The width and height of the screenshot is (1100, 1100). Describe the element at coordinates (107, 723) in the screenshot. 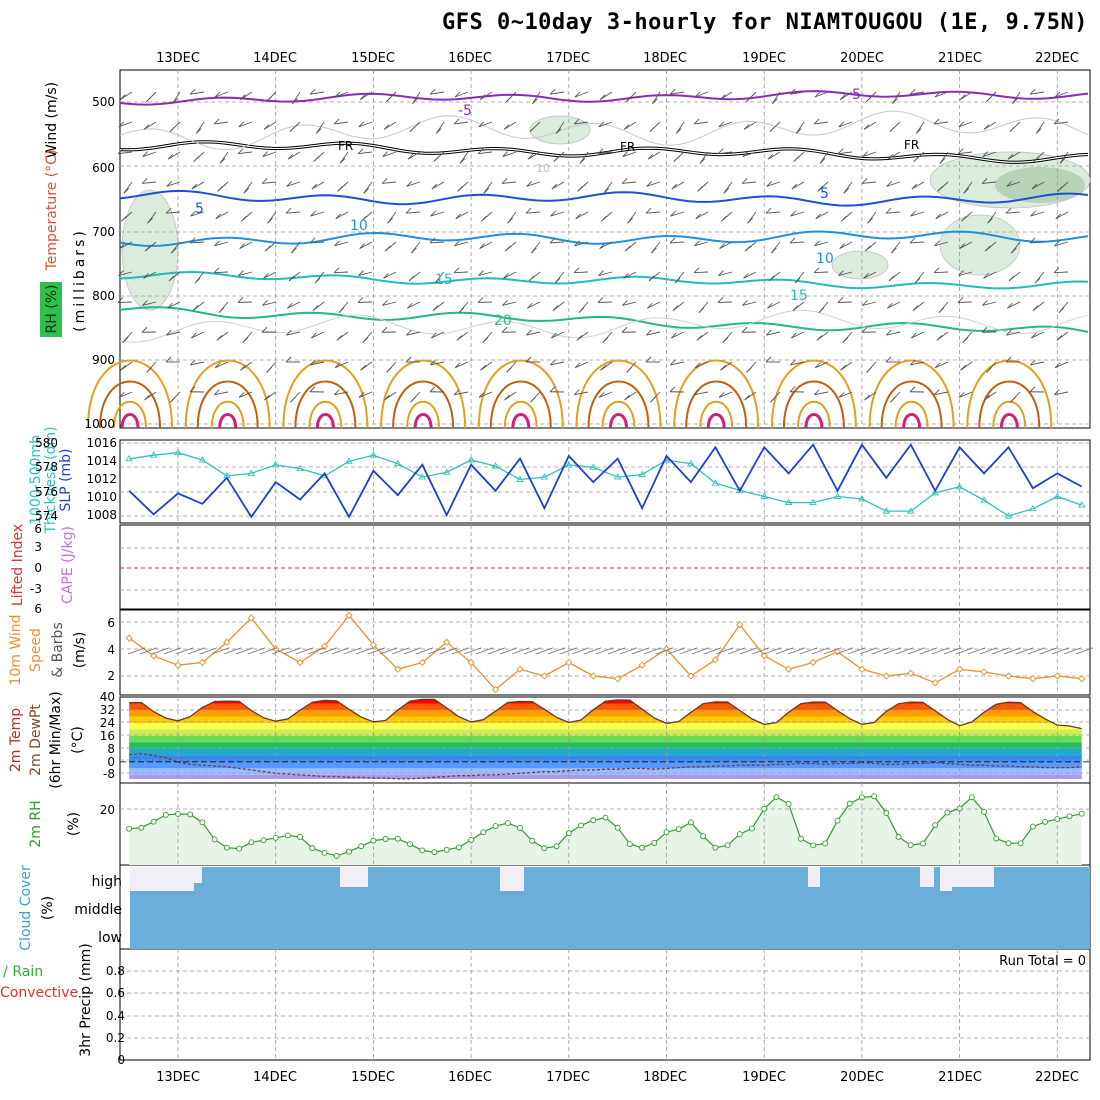

I see `temp2m-tick: 24` at that location.